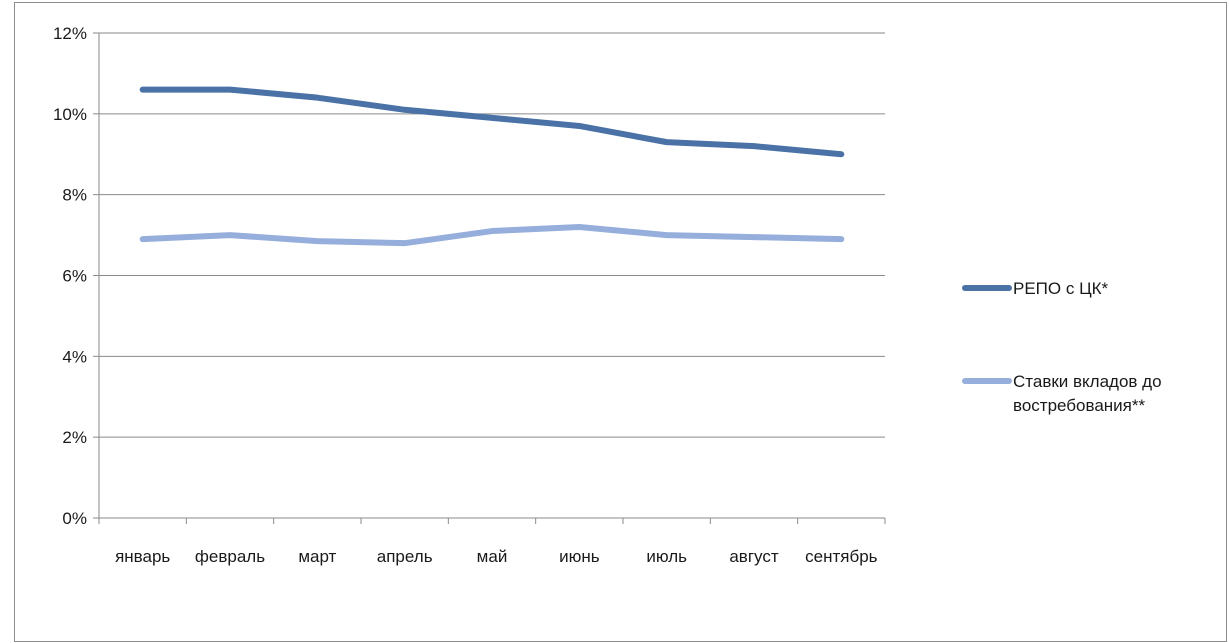 Image resolution: width=1229 pixels, height=643 pixels. Describe the element at coordinates (74, 276) in the screenshot. I see `y-tick-label: 6%` at that location.